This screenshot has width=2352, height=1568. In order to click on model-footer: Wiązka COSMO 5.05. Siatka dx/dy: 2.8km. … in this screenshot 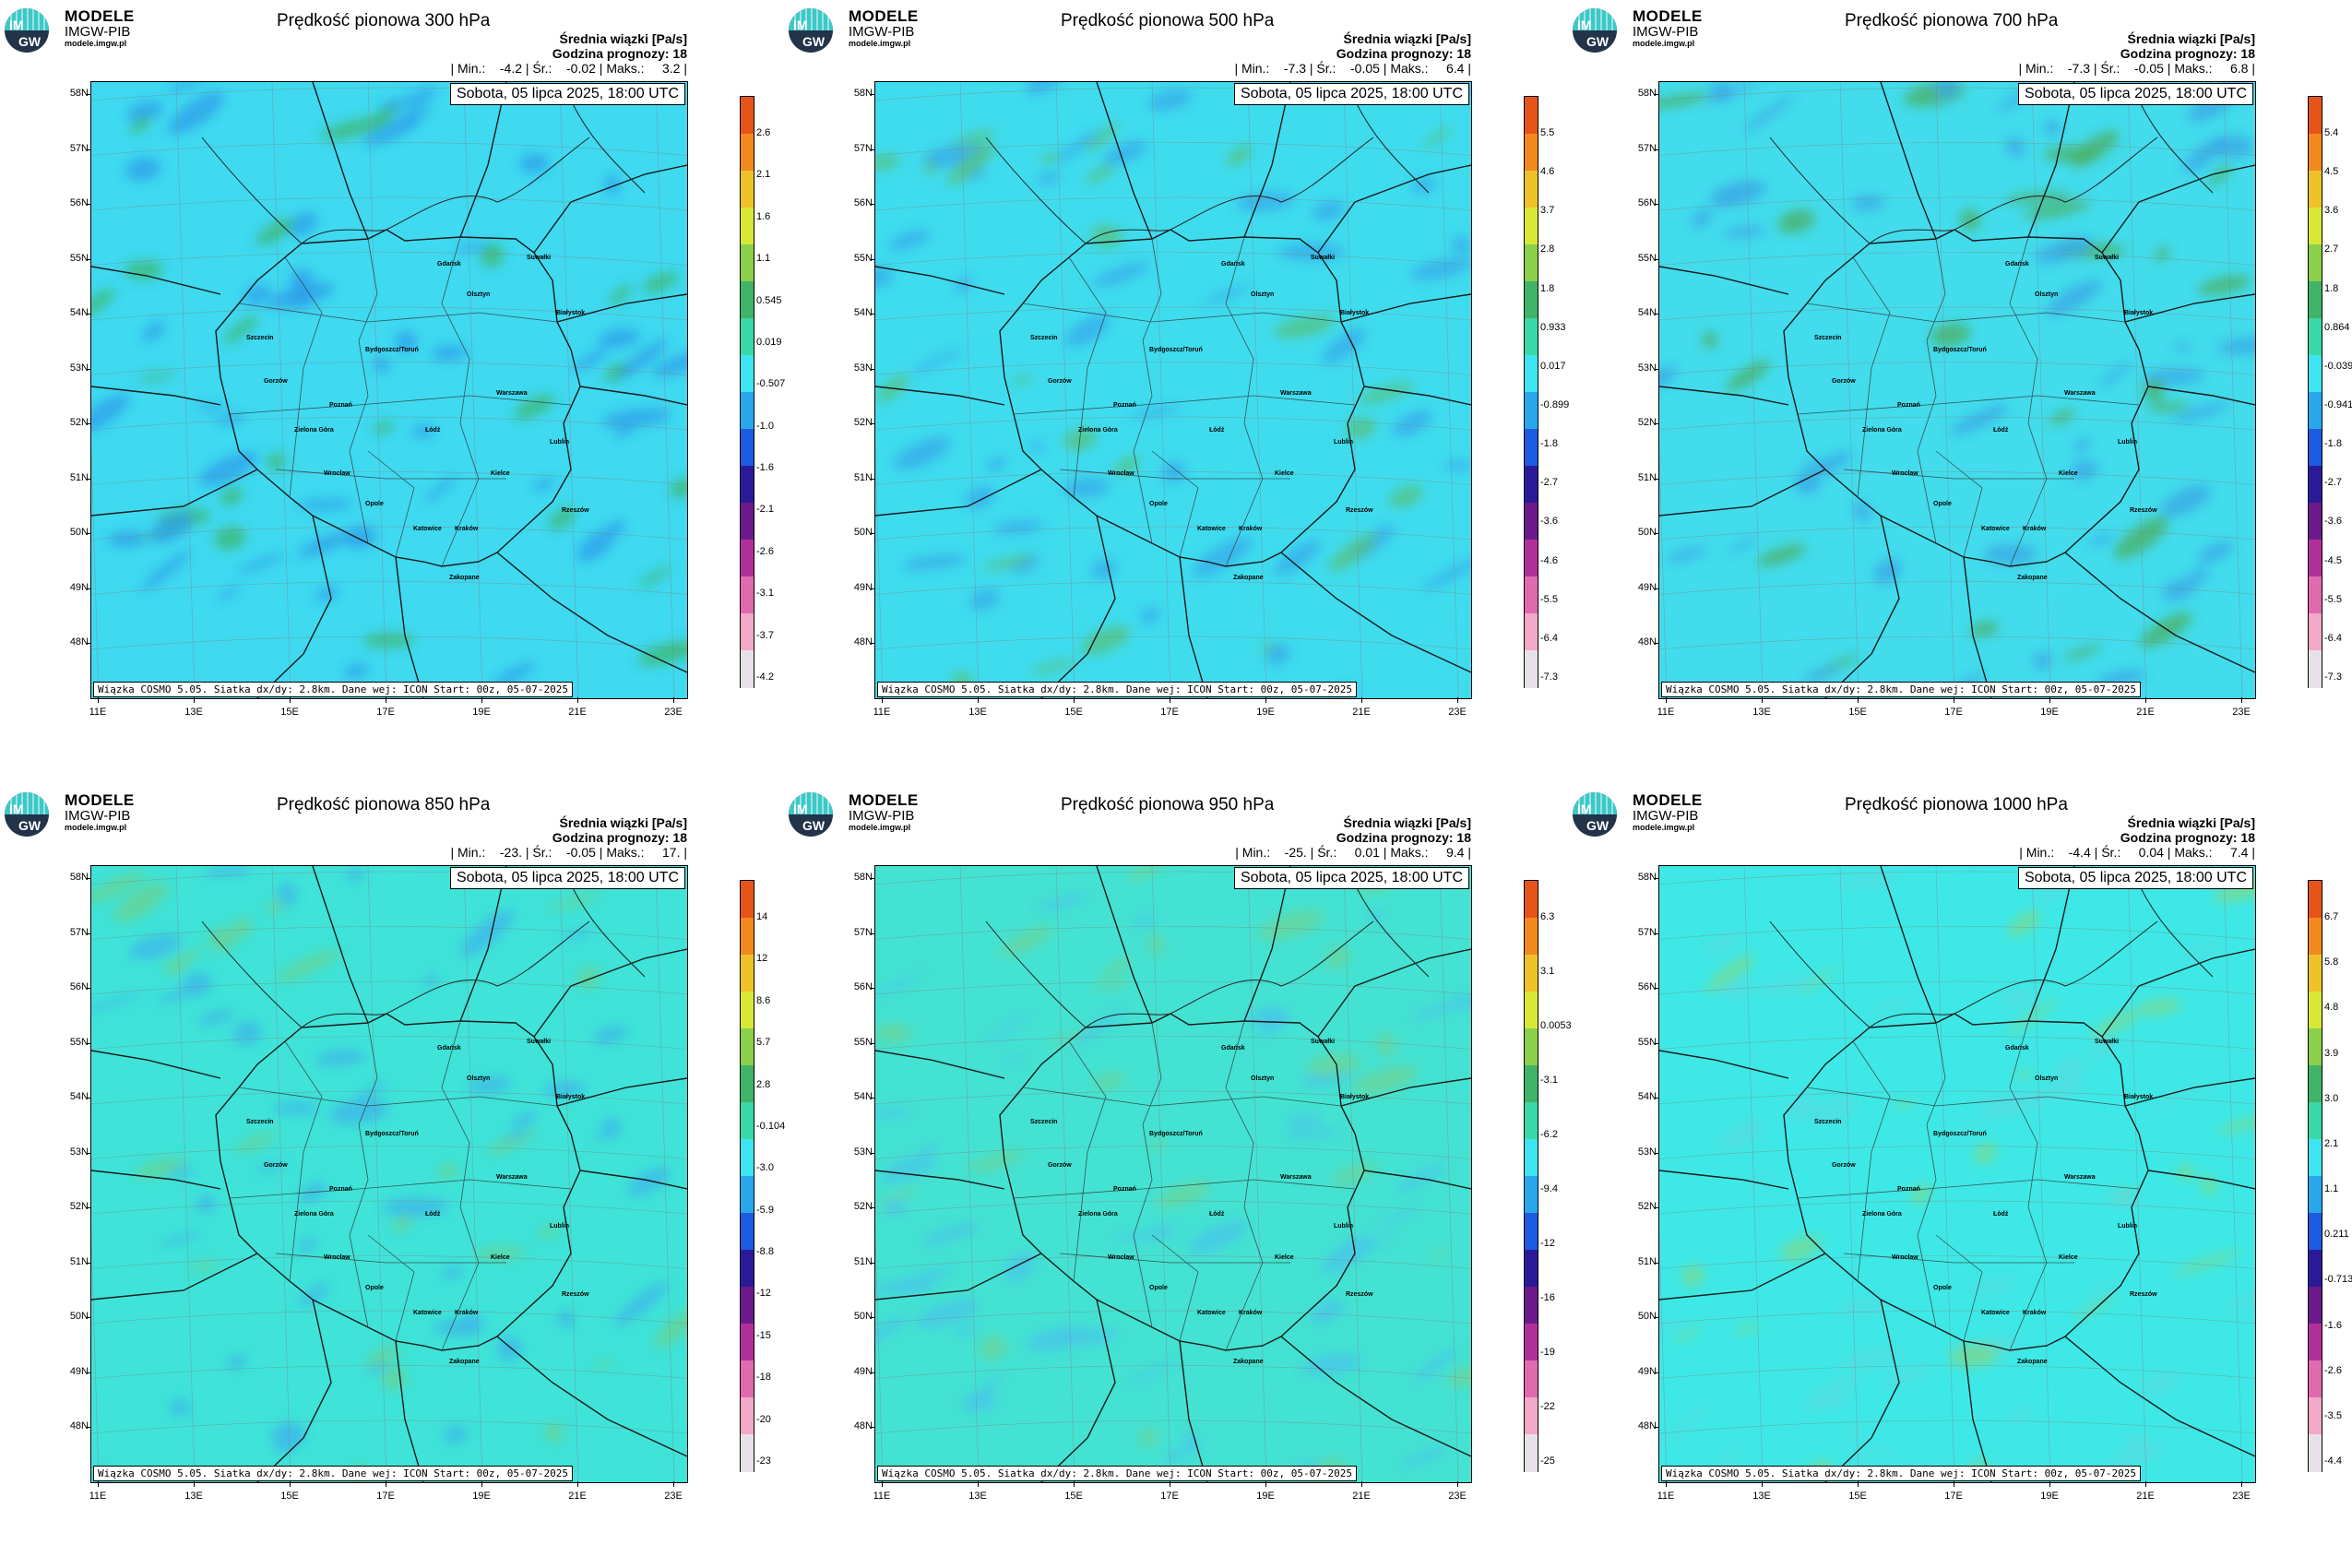, I will do `click(1901, 689)`.